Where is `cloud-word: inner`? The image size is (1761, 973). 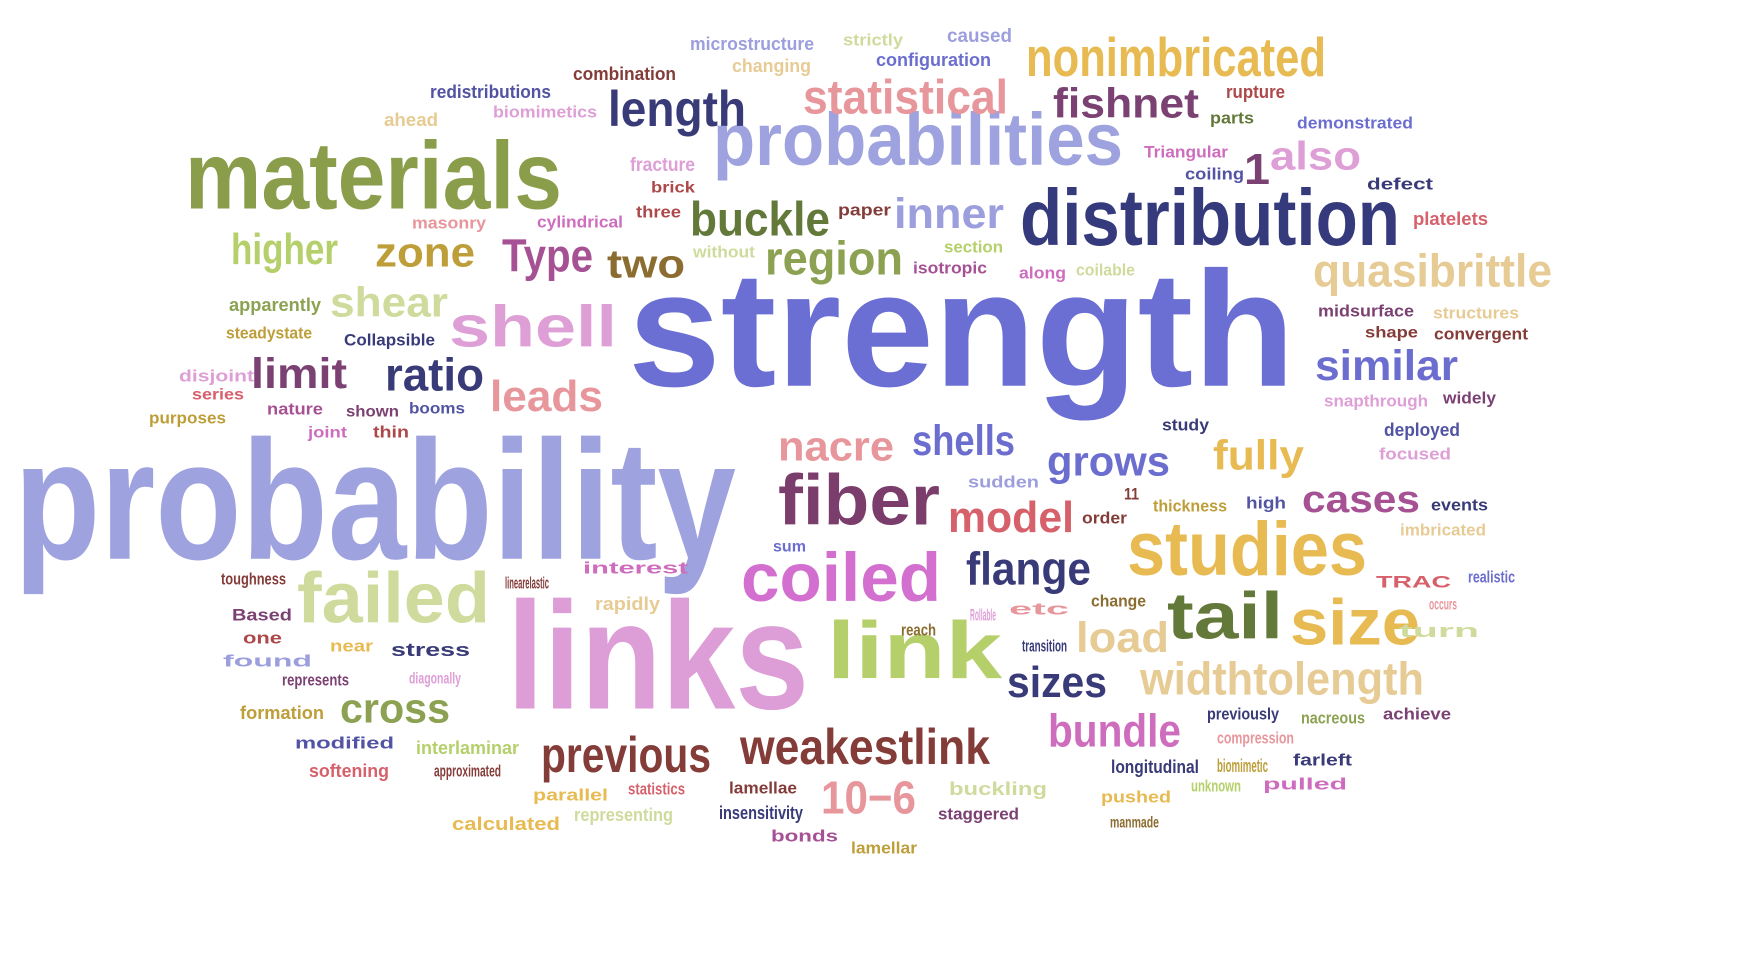
cloud-word: inner is located at coordinates (949, 213).